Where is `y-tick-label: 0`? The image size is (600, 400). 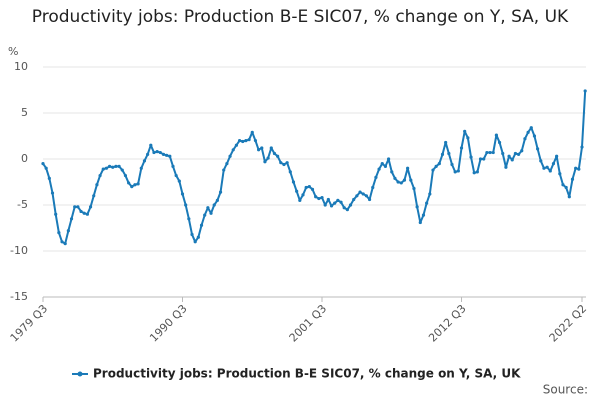 y-tick-label: 0 is located at coordinates (24, 158).